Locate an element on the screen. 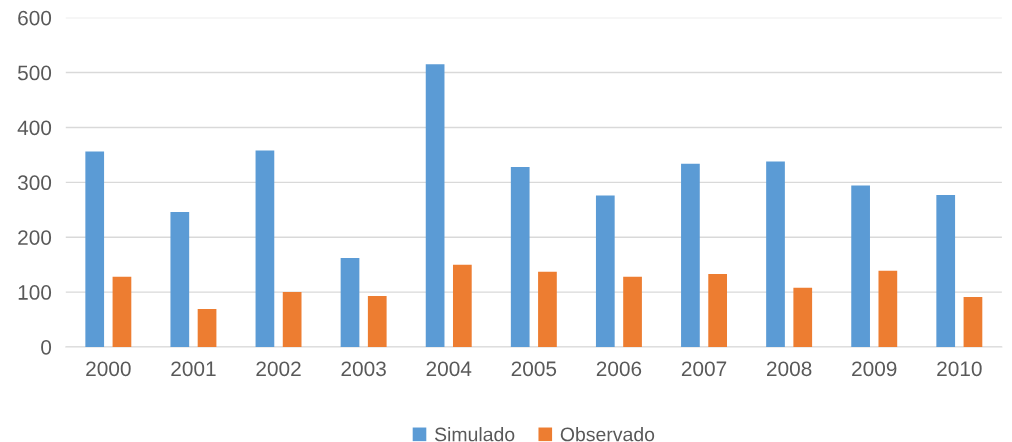 The width and height of the screenshot is (1012, 442). x-tick-label: 2008 is located at coordinates (789, 369).